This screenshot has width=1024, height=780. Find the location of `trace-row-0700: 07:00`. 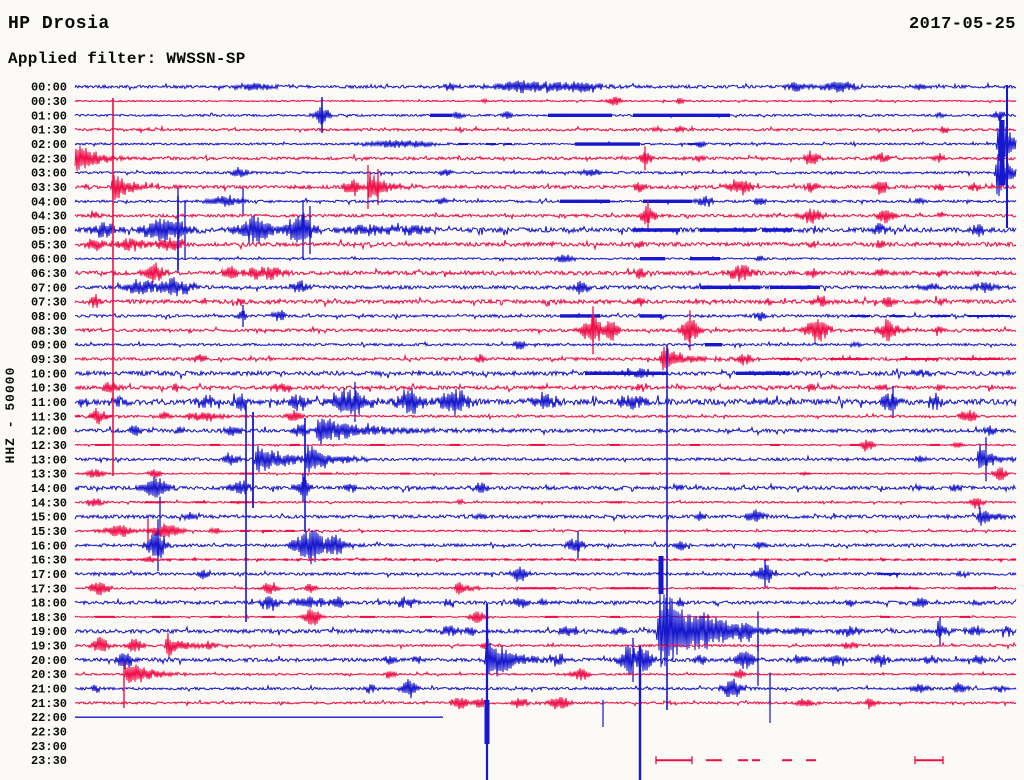

trace-row-0700: 07:00 is located at coordinates (524, 287).